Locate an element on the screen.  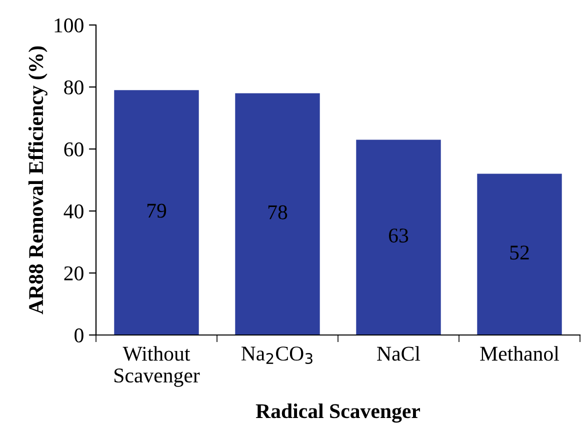
y-tick-label: 40 is located at coordinates (74, 211).